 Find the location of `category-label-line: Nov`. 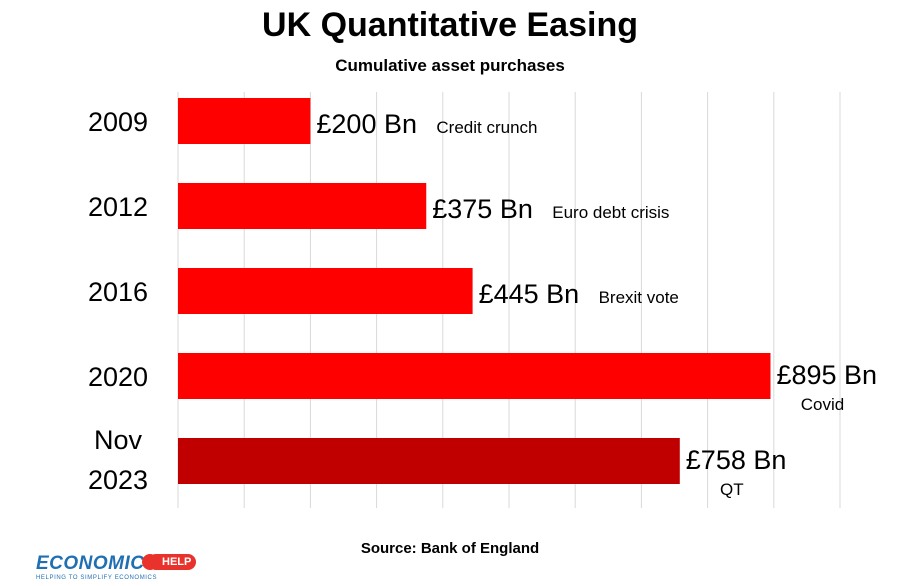

category-label-line: Nov is located at coordinates (118, 440).